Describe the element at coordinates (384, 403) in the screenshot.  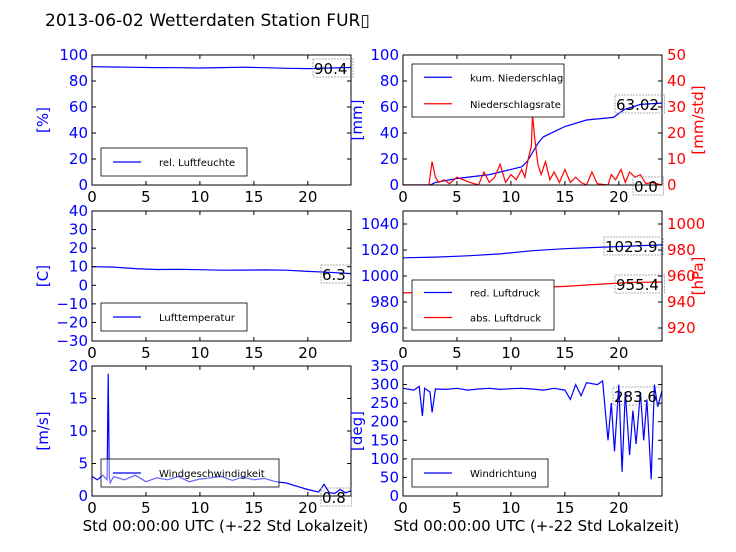
I see `y-tick-label-direction-5: 250` at that location.